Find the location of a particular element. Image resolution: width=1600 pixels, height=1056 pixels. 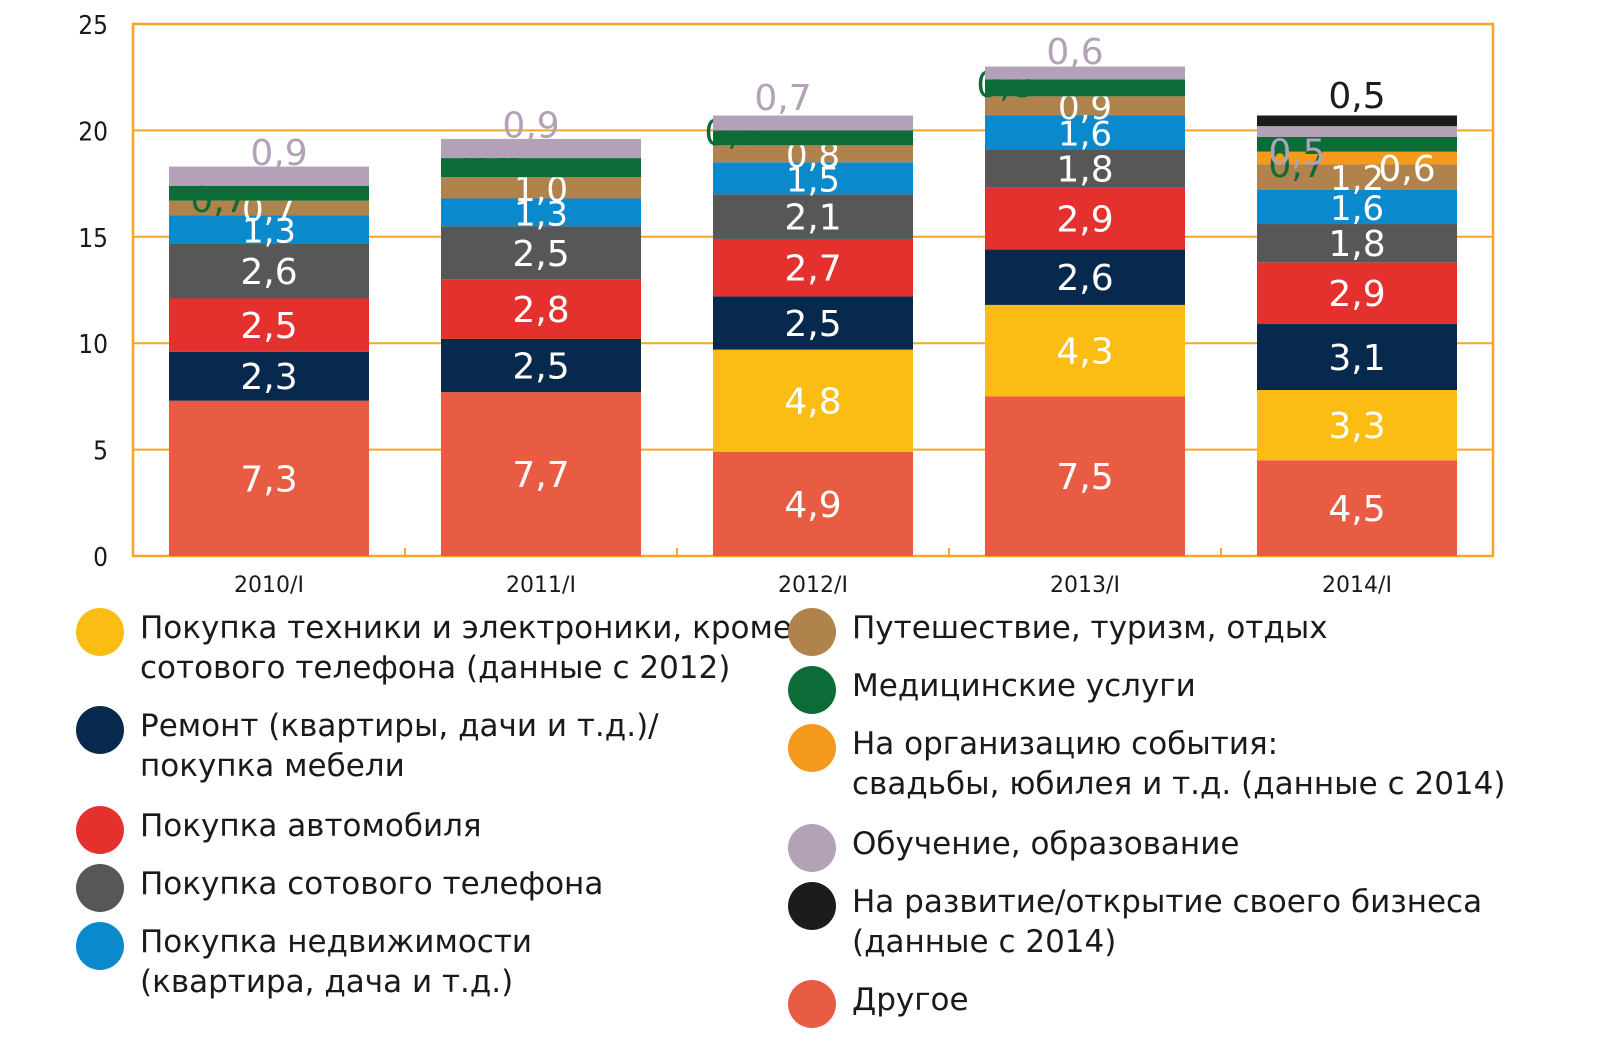

data-label-phone: 2,5 is located at coordinates (540, 254).